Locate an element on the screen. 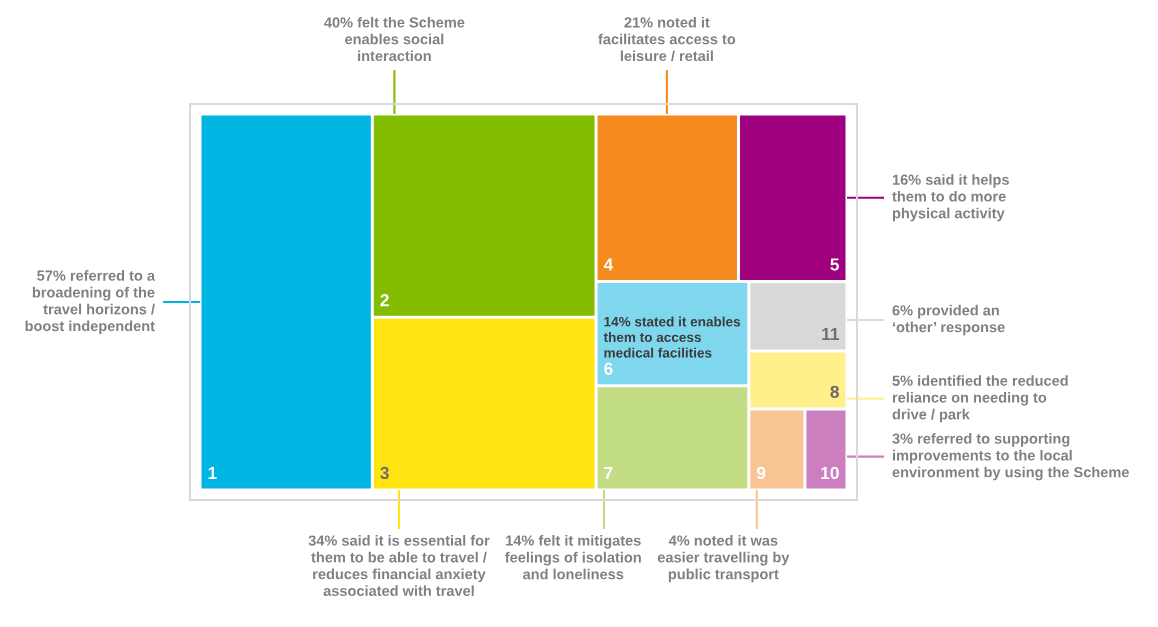  data-label: 57% referred to a broadening of the travel horizons / boost independent is located at coordinates (90, 302).